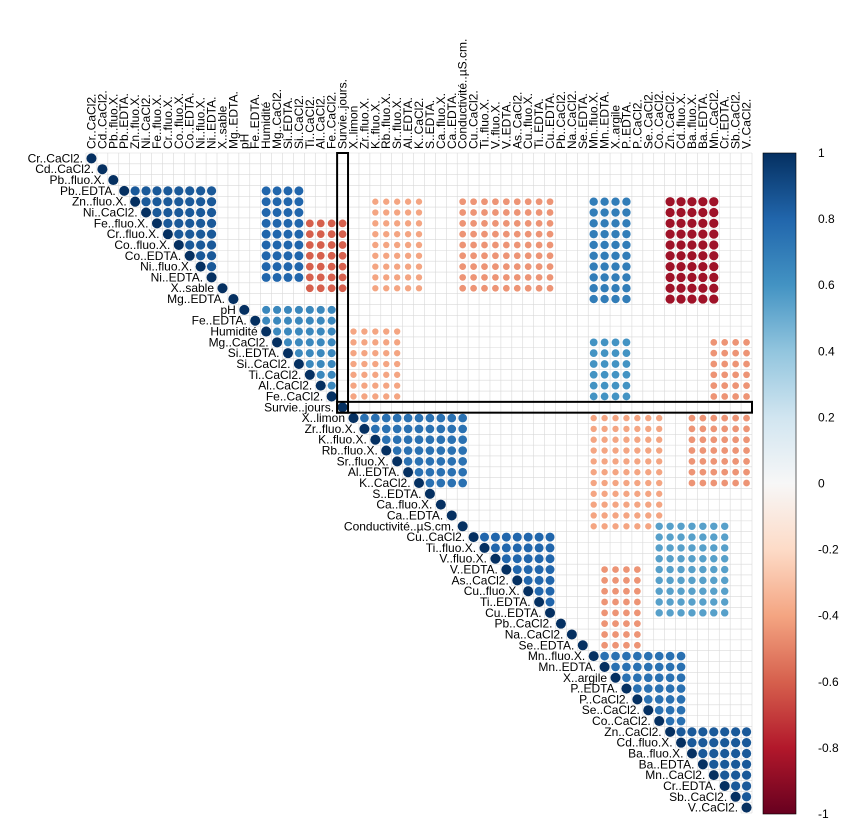  What do you see at coordinates (102, 119) in the screenshot?
I see `col-label: Cd..CaCl2.` at bounding box center [102, 119].